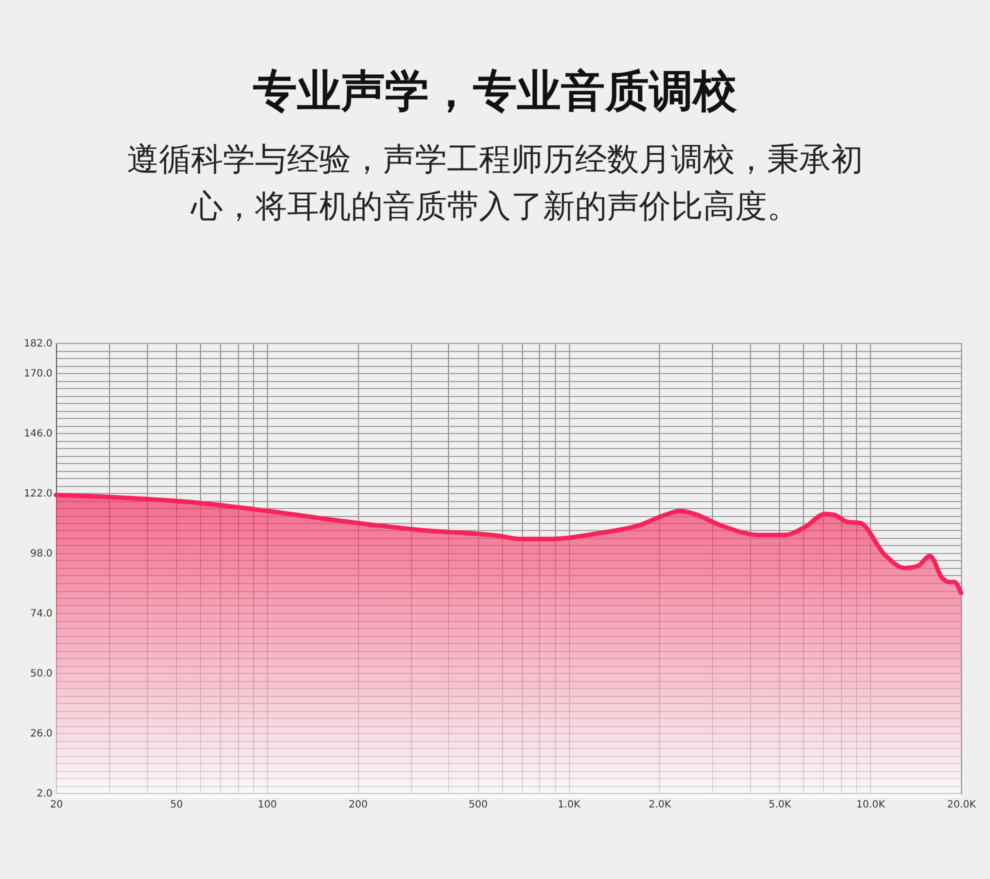 This screenshot has height=879, width=990. I want to click on x-tick-label: 20, so click(56, 805).